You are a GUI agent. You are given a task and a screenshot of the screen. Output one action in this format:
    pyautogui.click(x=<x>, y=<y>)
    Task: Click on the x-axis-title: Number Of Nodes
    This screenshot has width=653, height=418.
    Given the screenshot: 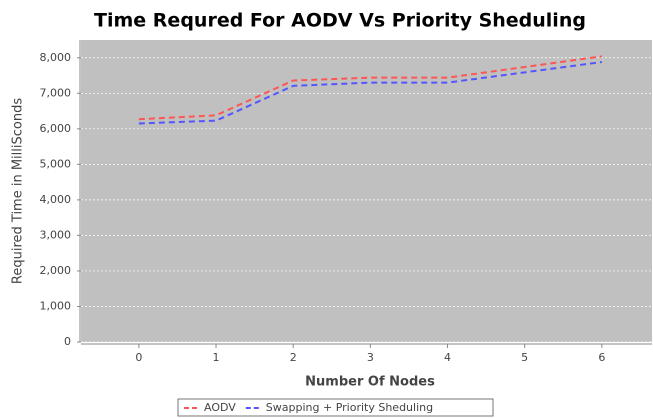 What is the action you would take?
    pyautogui.click(x=370, y=382)
    